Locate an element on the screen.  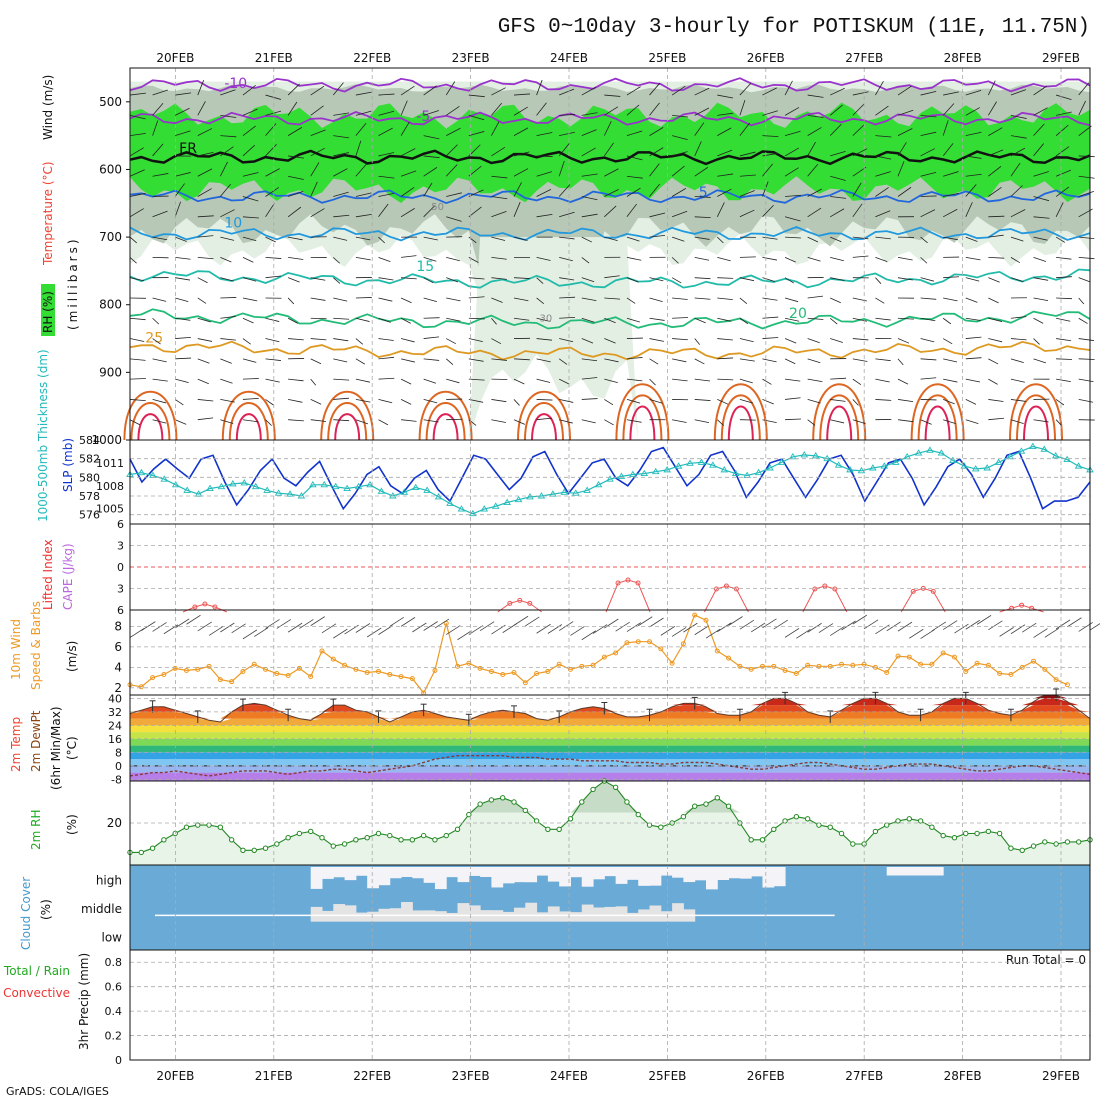
temp-tick-label: 16 is located at coordinates (115, 739).